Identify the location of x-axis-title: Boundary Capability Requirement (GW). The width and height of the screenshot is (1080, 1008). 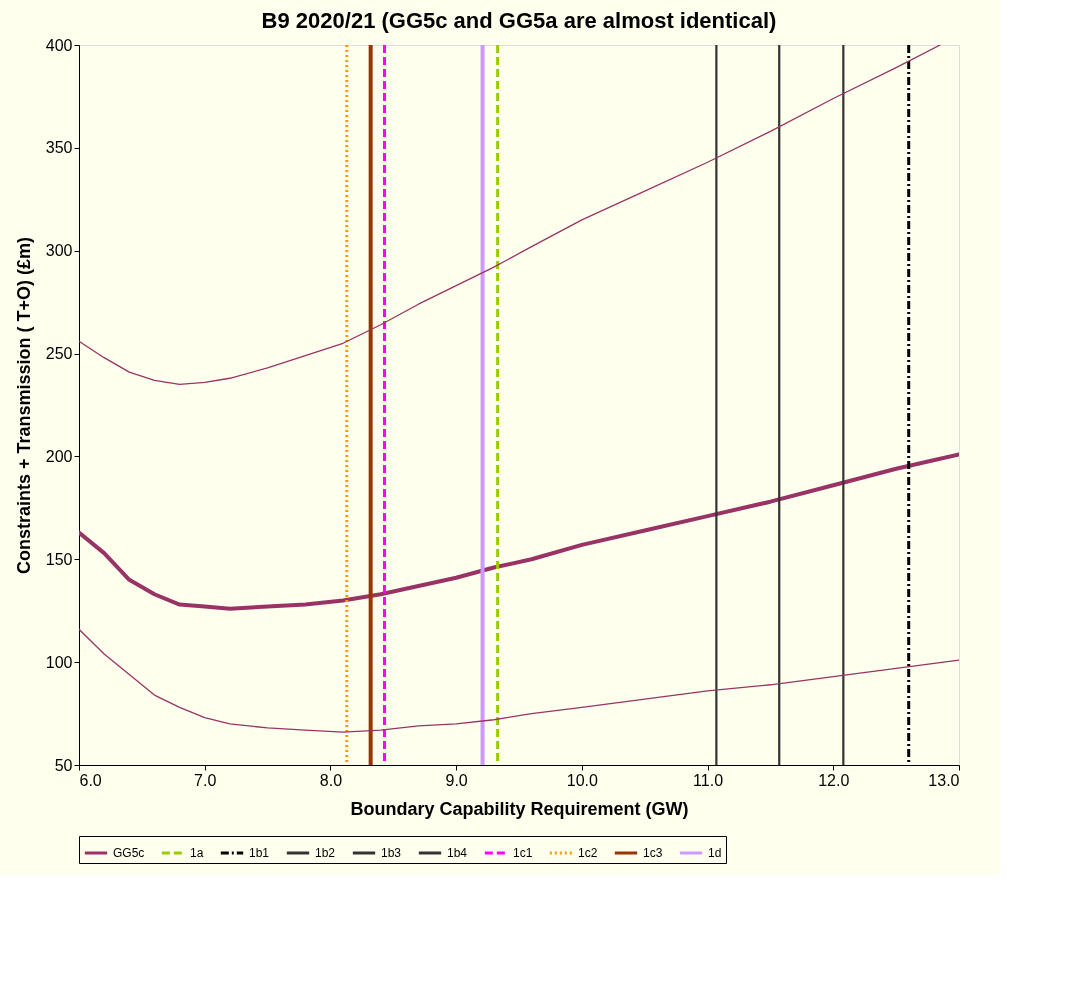
(519, 808).